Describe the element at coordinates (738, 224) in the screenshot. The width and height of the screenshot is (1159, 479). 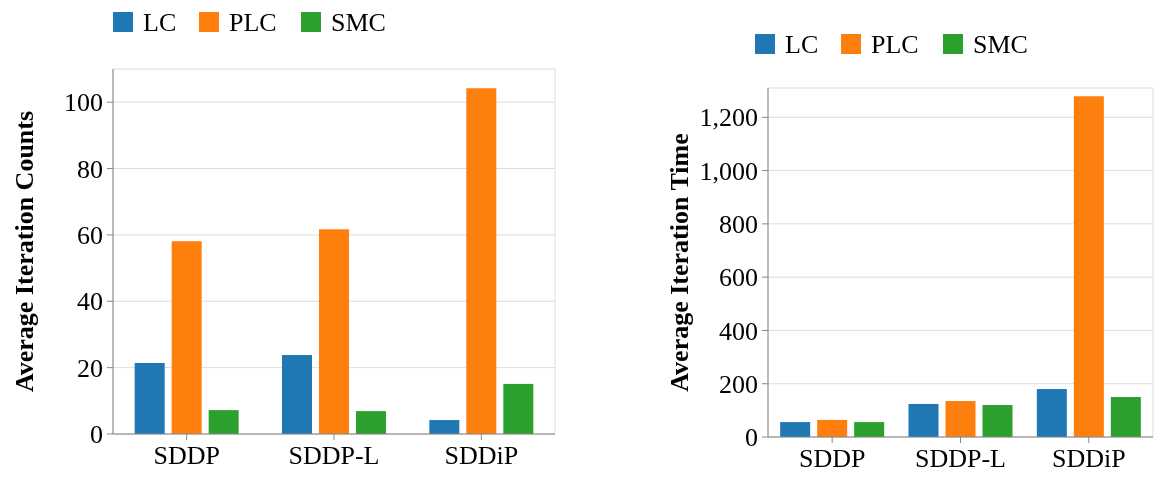
I see `y-tick-label: 800` at that location.